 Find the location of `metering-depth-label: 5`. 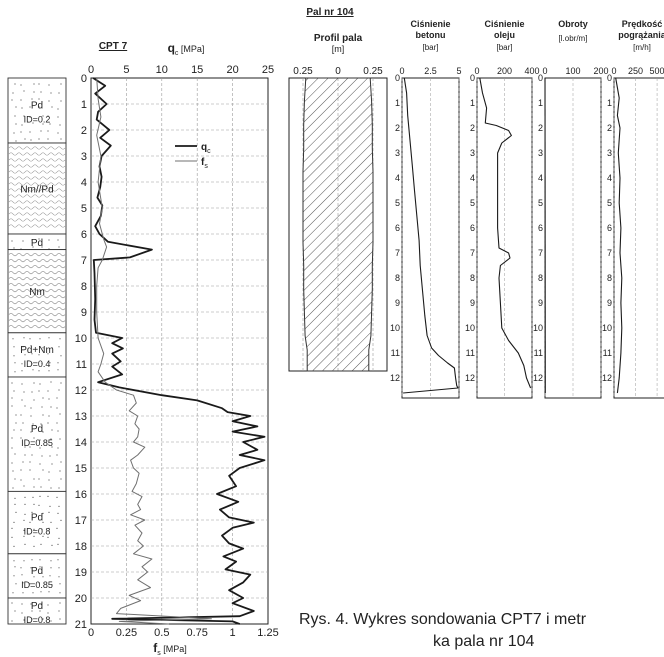

metering-depth-label: 5 is located at coordinates (540, 203).